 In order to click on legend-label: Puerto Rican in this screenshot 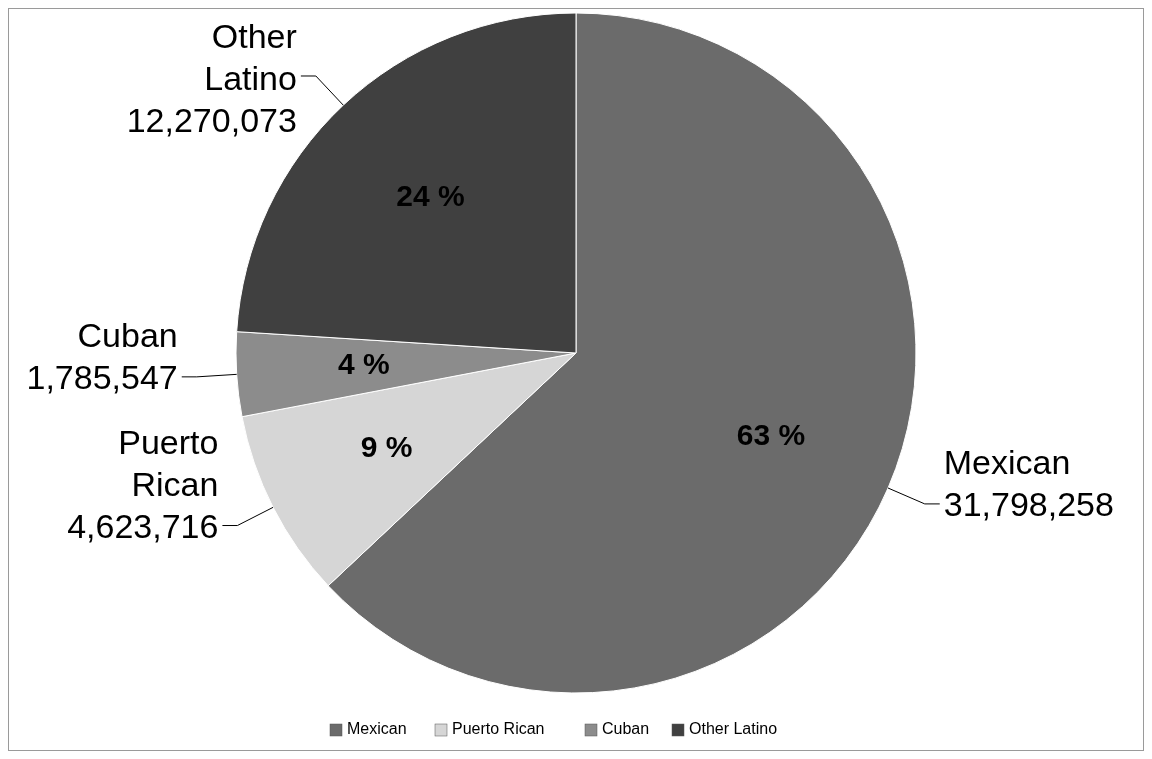, I will do `click(498, 729)`.